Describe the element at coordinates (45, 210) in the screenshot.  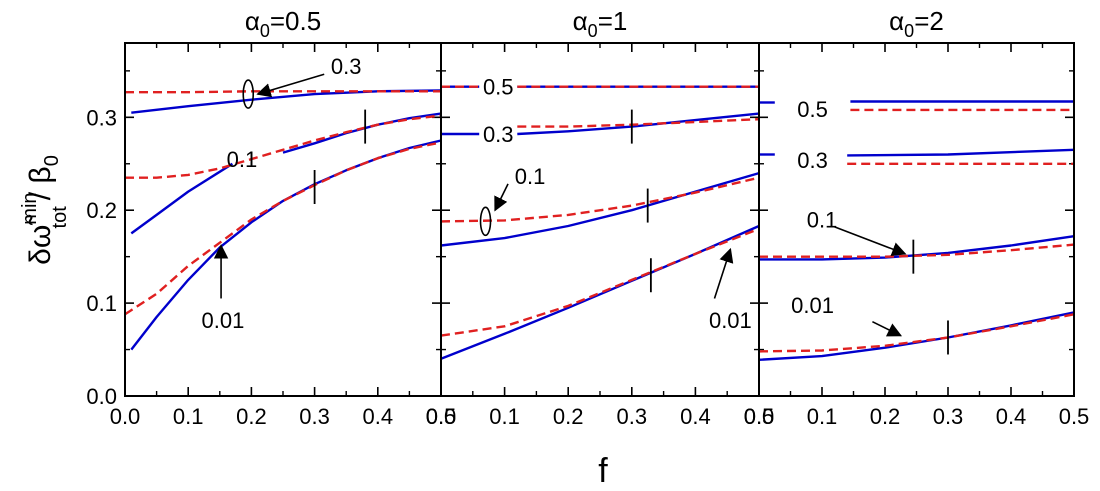
I see `y-axis-label: δω̃min tot/ β0` at that location.